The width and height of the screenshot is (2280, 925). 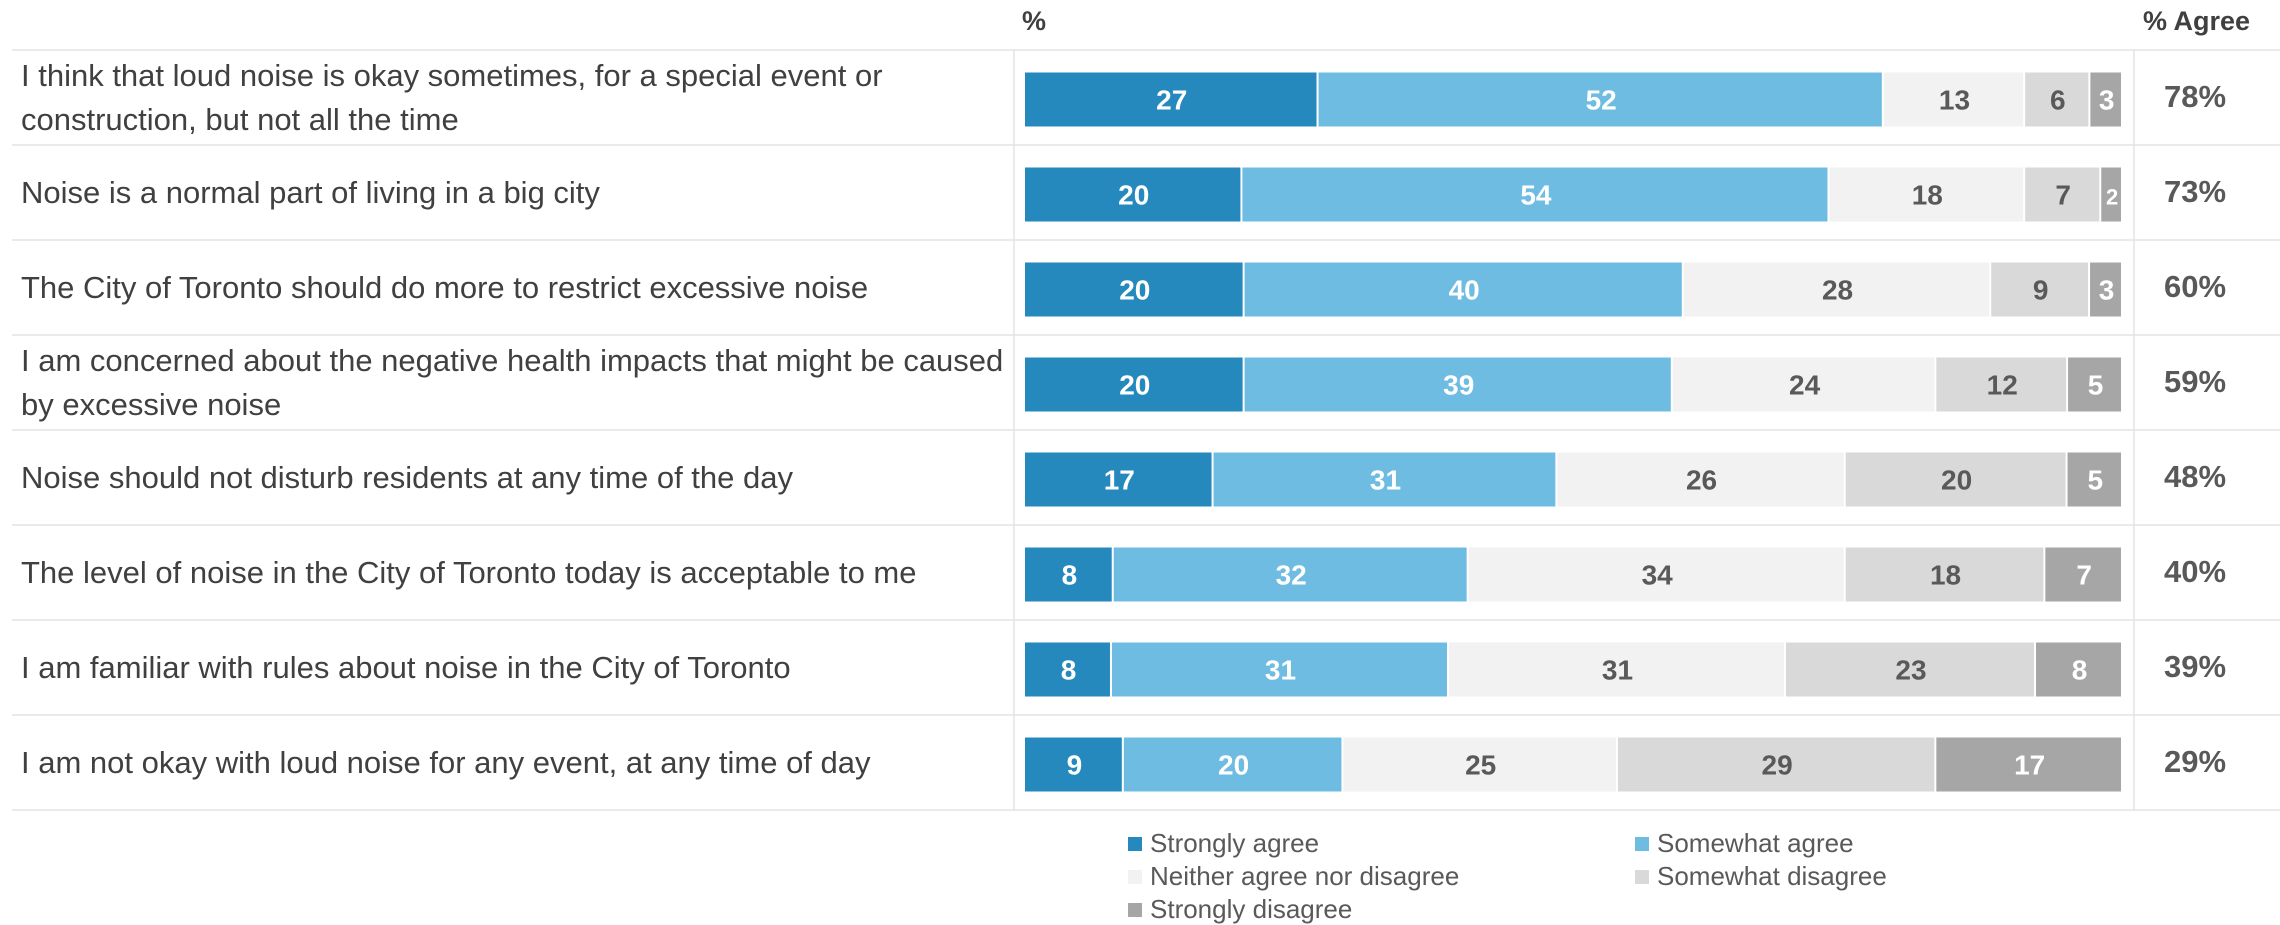 I want to click on legend-item: Somewhat disagree, so click(x=1761, y=876).